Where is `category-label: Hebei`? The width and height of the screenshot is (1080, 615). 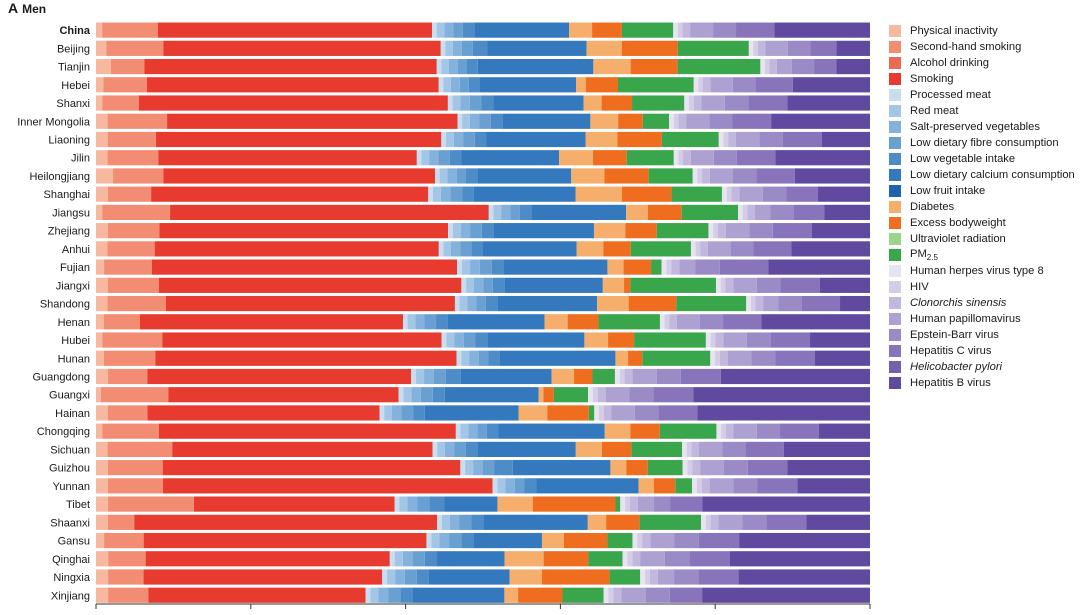
category-label: Hebei is located at coordinates (75, 86).